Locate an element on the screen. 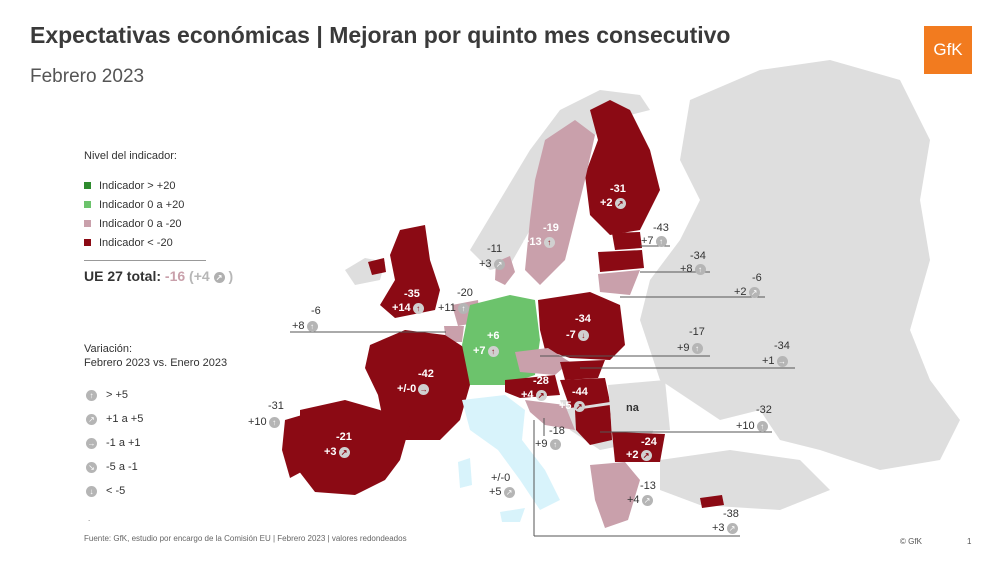  eu-total-close: ) is located at coordinates (231, 276).